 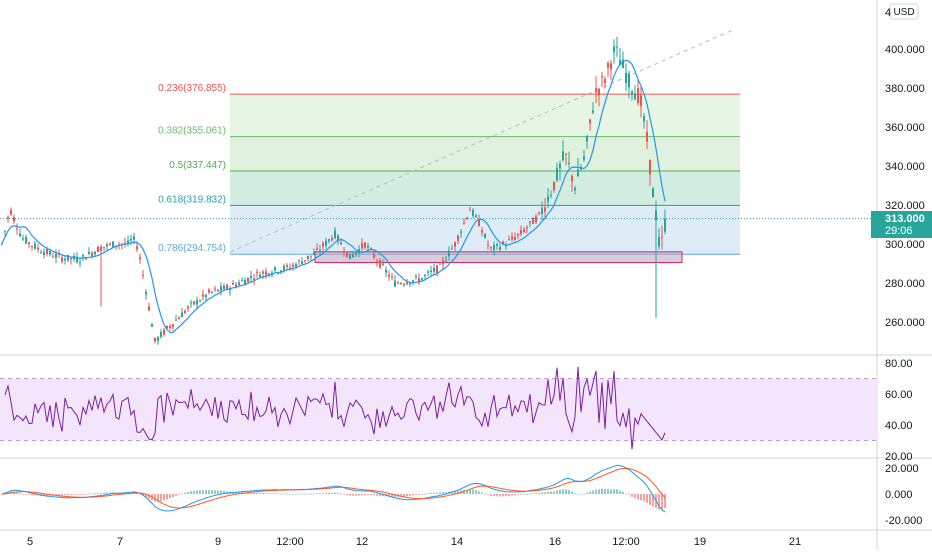 What do you see at coordinates (485, 153) in the screenshot?
I see `fib-zone` at bounding box center [485, 153].